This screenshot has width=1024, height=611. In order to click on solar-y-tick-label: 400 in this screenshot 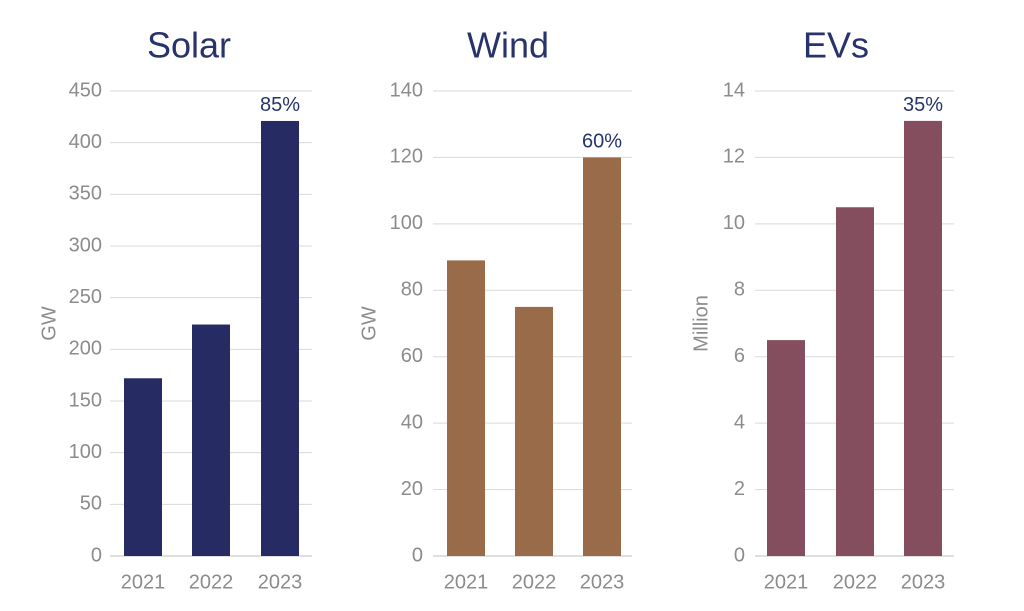, I will do `click(85, 142)`.